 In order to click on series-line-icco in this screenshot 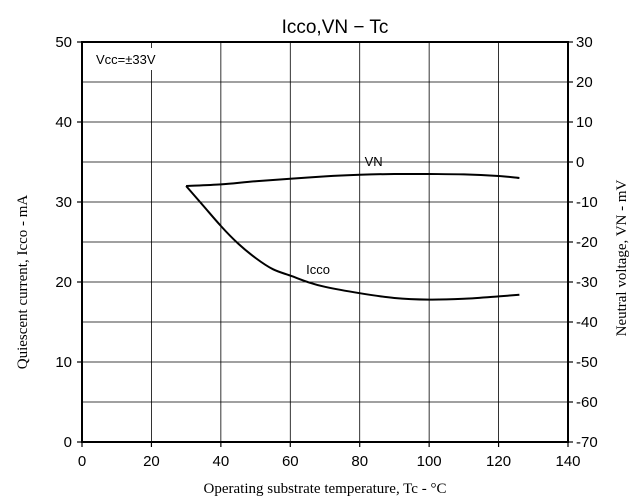, I will do `click(352, 243)`.